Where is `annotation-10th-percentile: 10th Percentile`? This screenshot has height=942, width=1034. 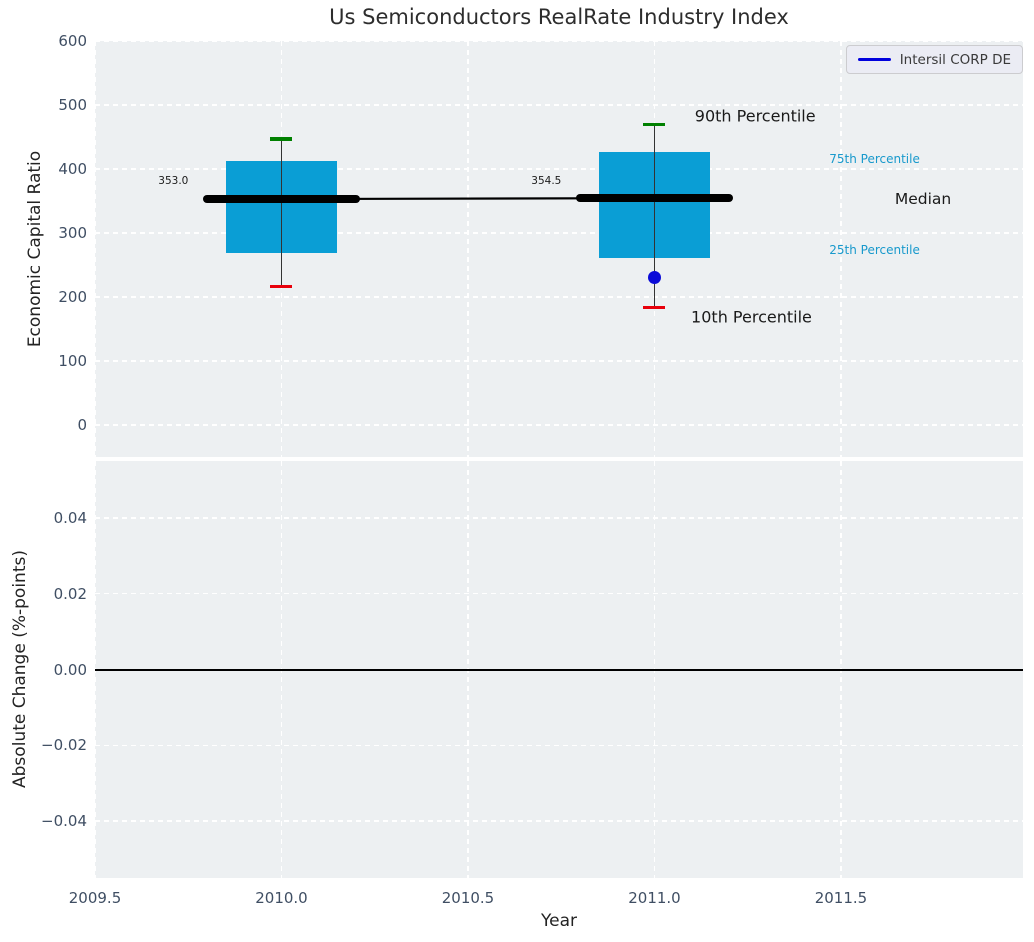
annotation-10th-percentile: 10th Percentile is located at coordinates (751, 317).